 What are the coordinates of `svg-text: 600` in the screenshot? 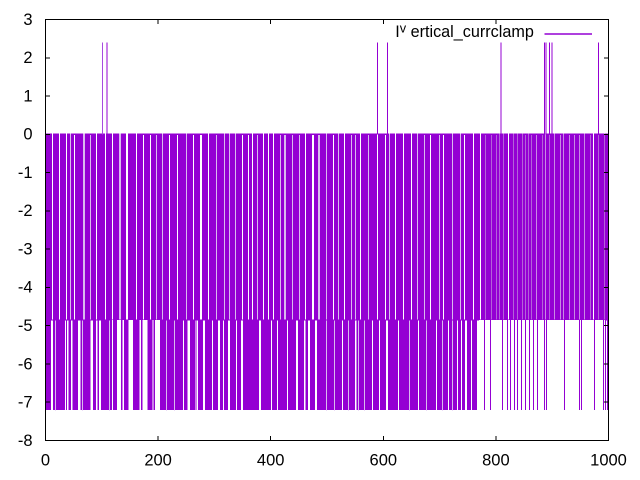 It's located at (384, 460).